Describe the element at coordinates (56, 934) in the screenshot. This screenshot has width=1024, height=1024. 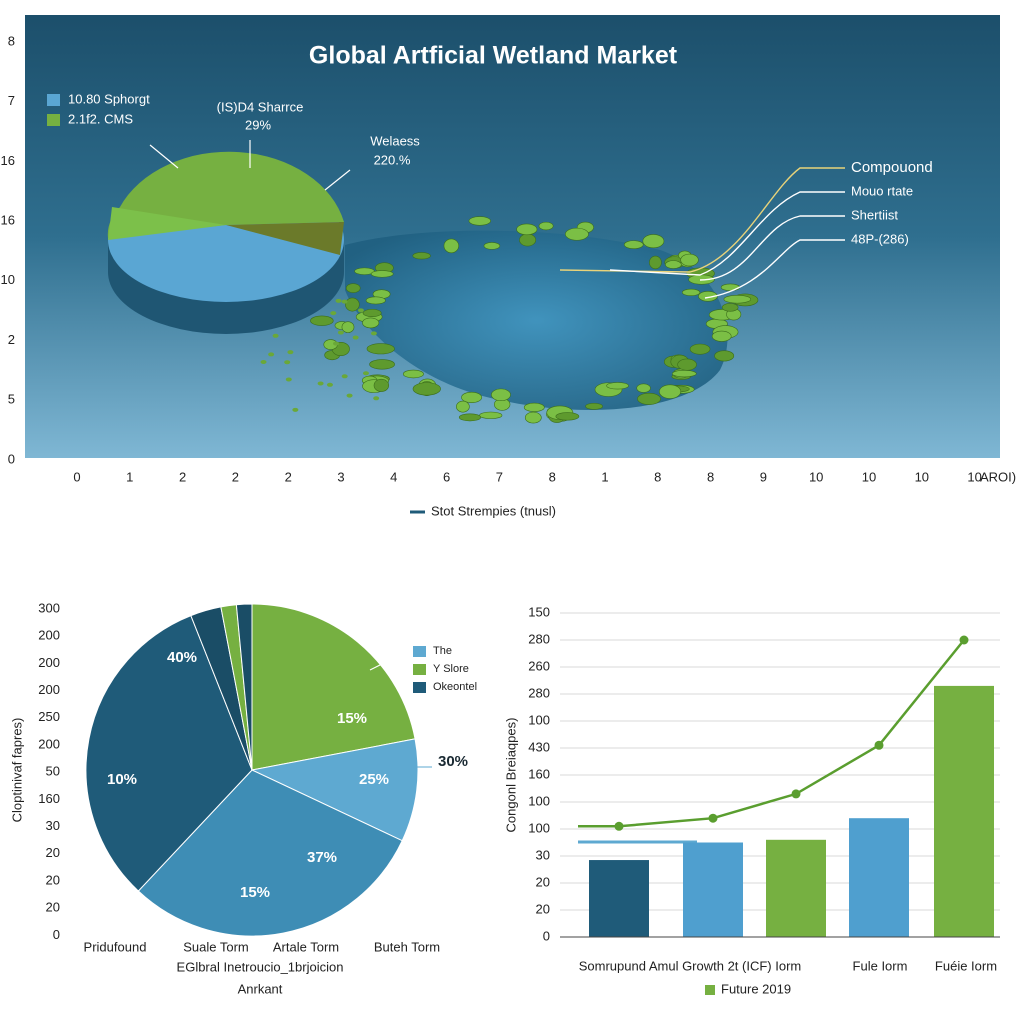
I see `y-axis-label: 0` at that location.